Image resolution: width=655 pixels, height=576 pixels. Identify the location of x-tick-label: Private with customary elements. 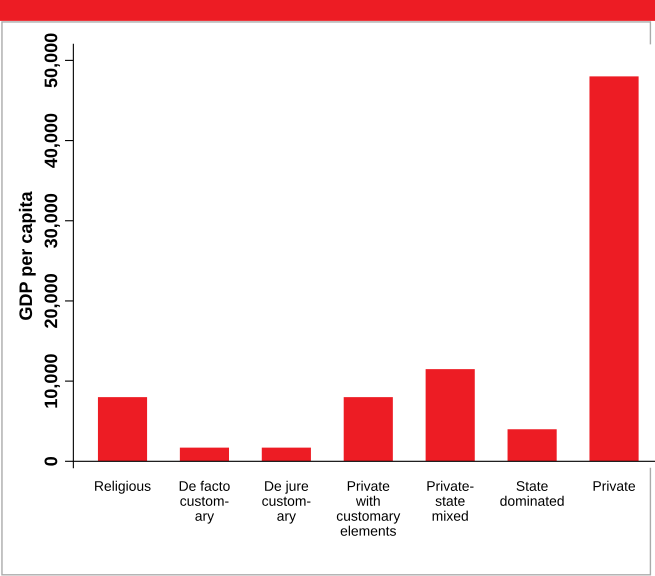
(368, 508).